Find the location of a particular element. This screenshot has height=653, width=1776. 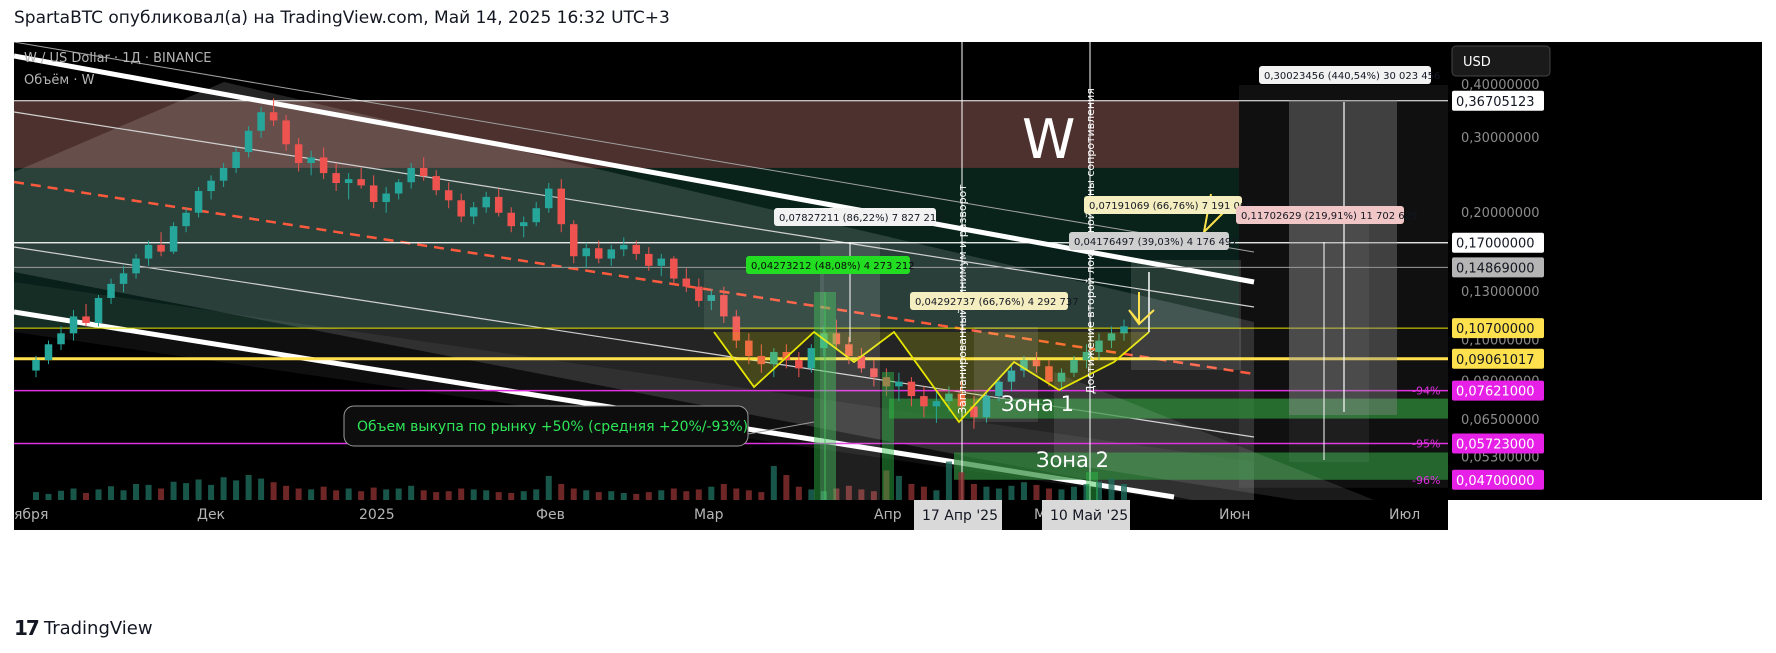

price-label-text: 0,09061017 is located at coordinates (1495, 360).